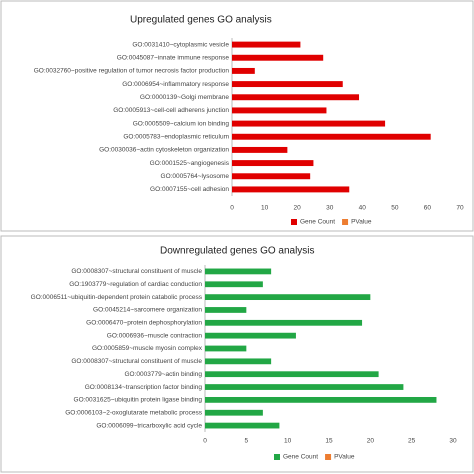 The height and width of the screenshot is (474, 474). What do you see at coordinates (201, 20) in the screenshot?
I see `chart-title: Upregulated genes GO analysis` at bounding box center [201, 20].